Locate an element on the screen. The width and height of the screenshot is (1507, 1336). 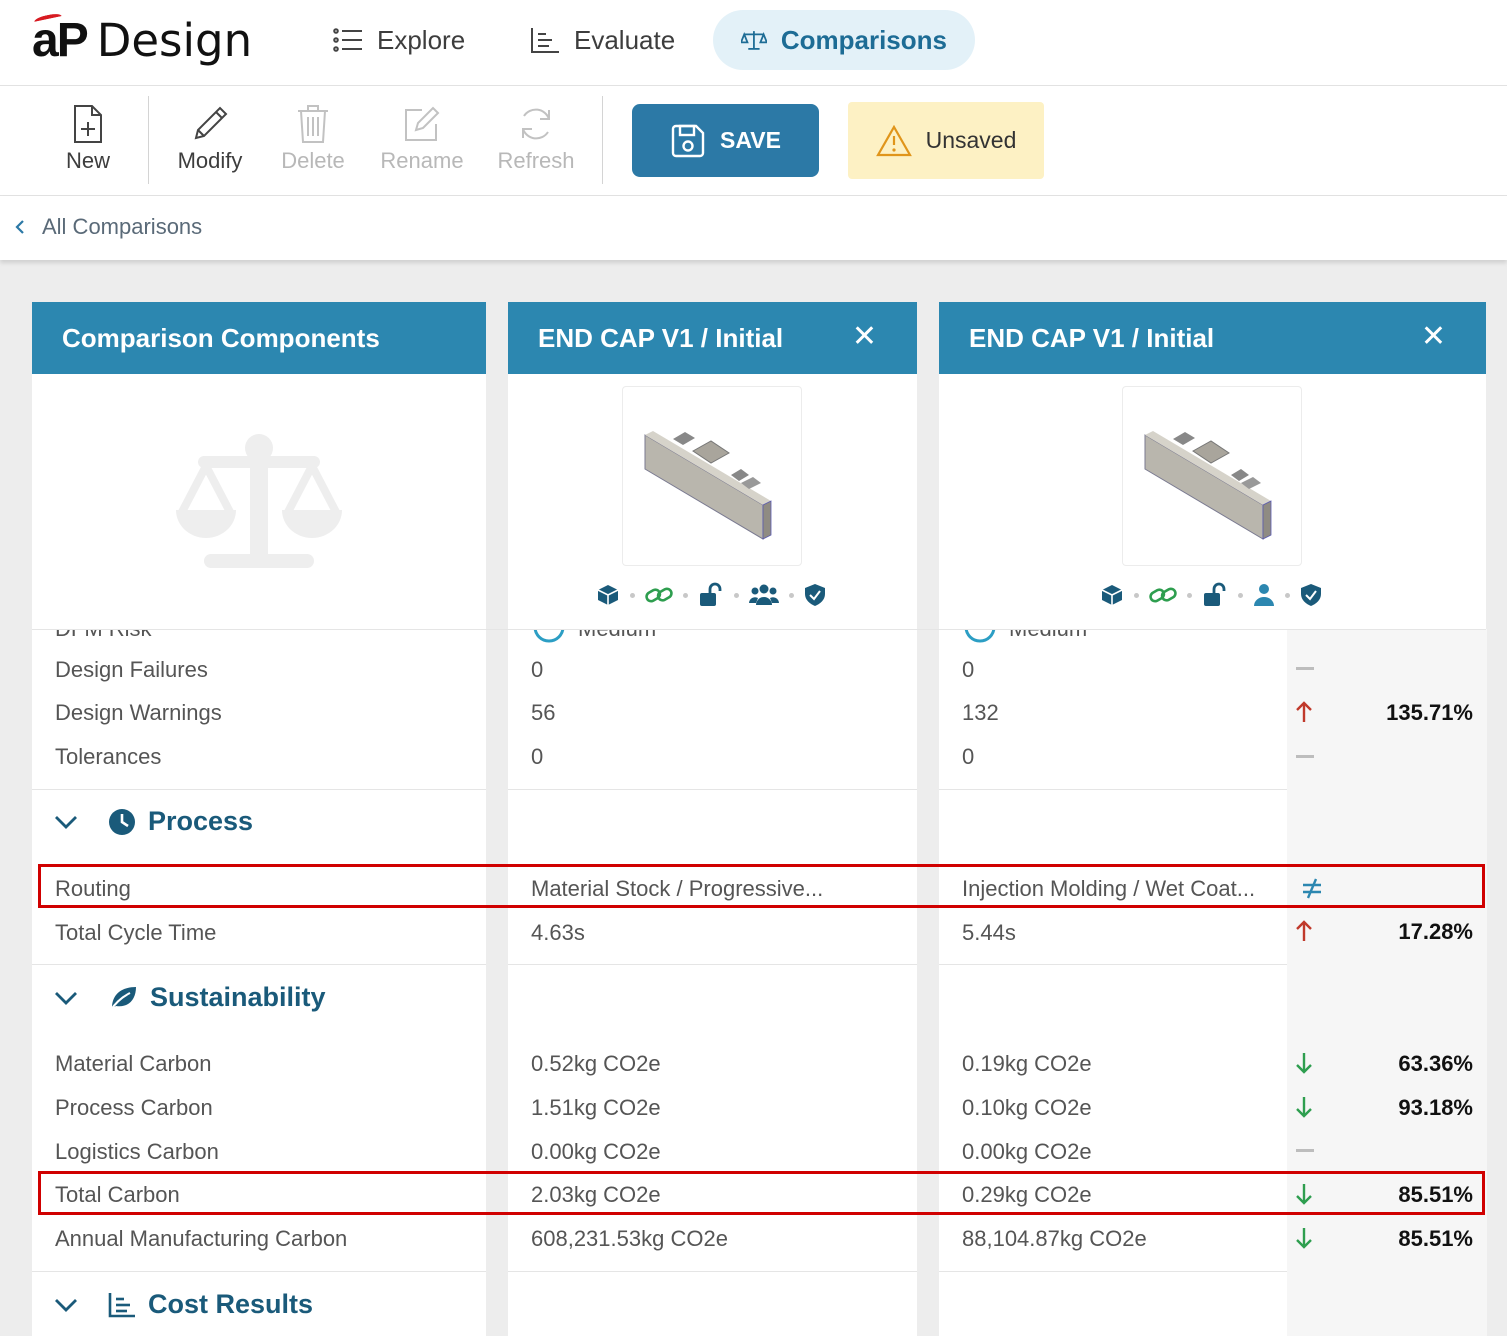
components-header: Comparison Components is located at coordinates (259, 338).